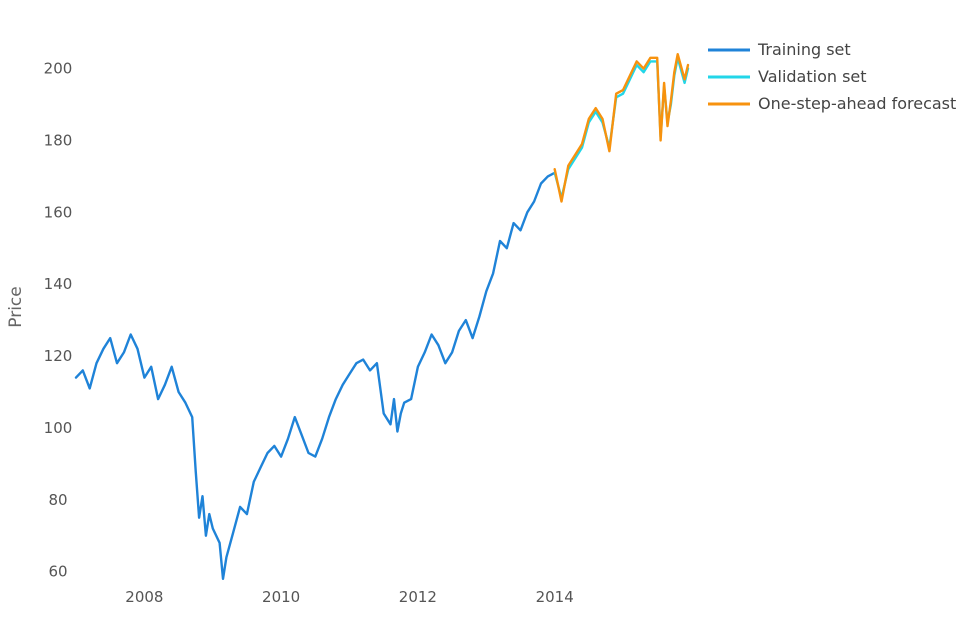 This screenshot has width=980, height=622. What do you see at coordinates (281, 597) in the screenshot?
I see `x-tick-label: 2010` at bounding box center [281, 597].